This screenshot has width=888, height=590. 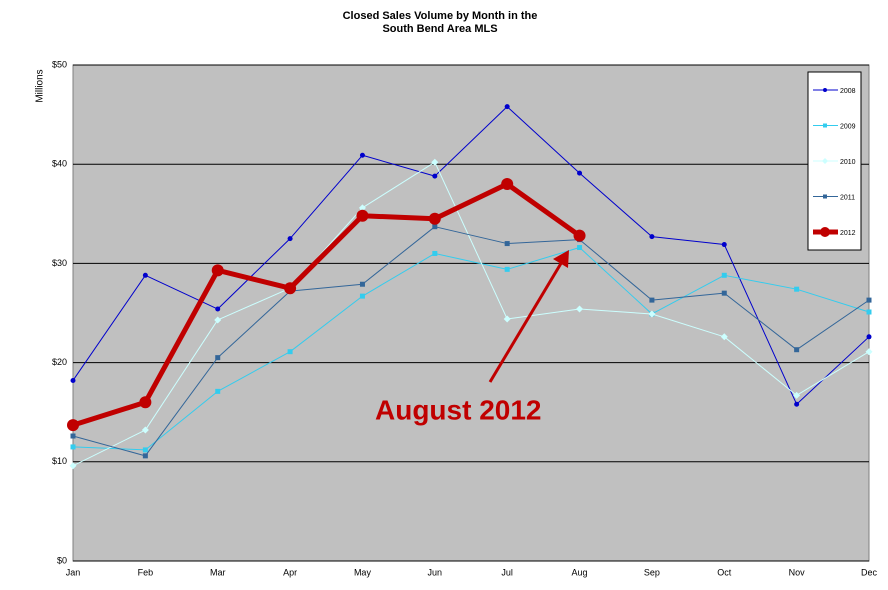 I want to click on x-tick-label: Nov, so click(x=797, y=572).